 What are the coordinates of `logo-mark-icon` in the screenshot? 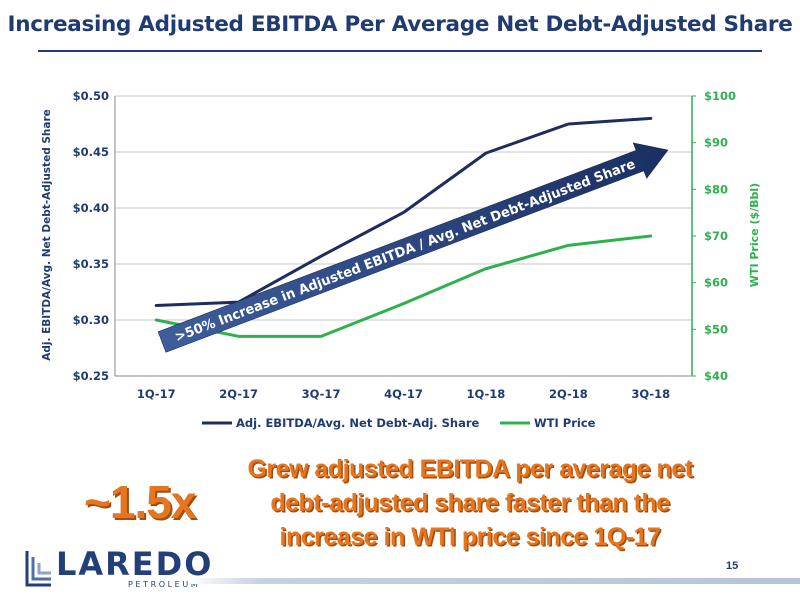 It's located at (38, 569).